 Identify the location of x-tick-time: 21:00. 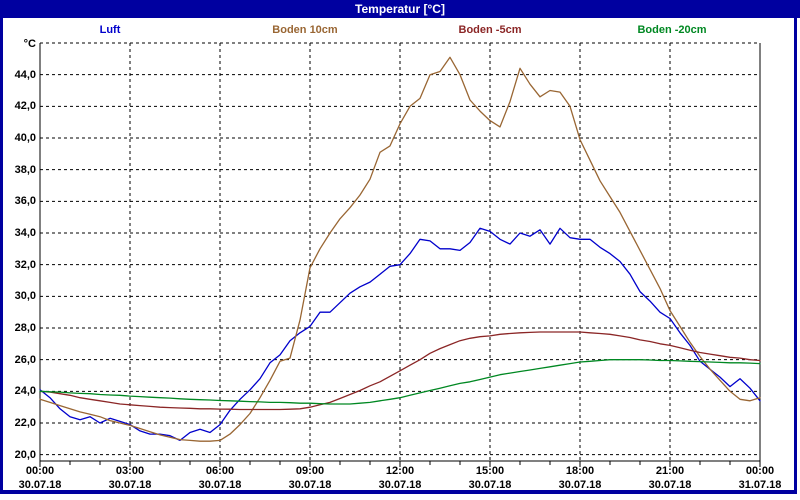
(670, 471).